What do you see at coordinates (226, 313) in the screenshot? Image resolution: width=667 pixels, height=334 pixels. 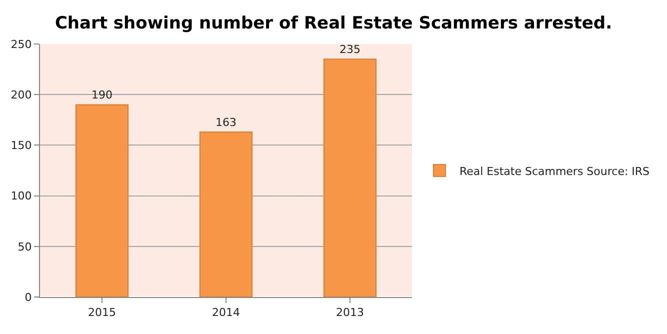 I see `x-tick-label: 2014` at bounding box center [226, 313].